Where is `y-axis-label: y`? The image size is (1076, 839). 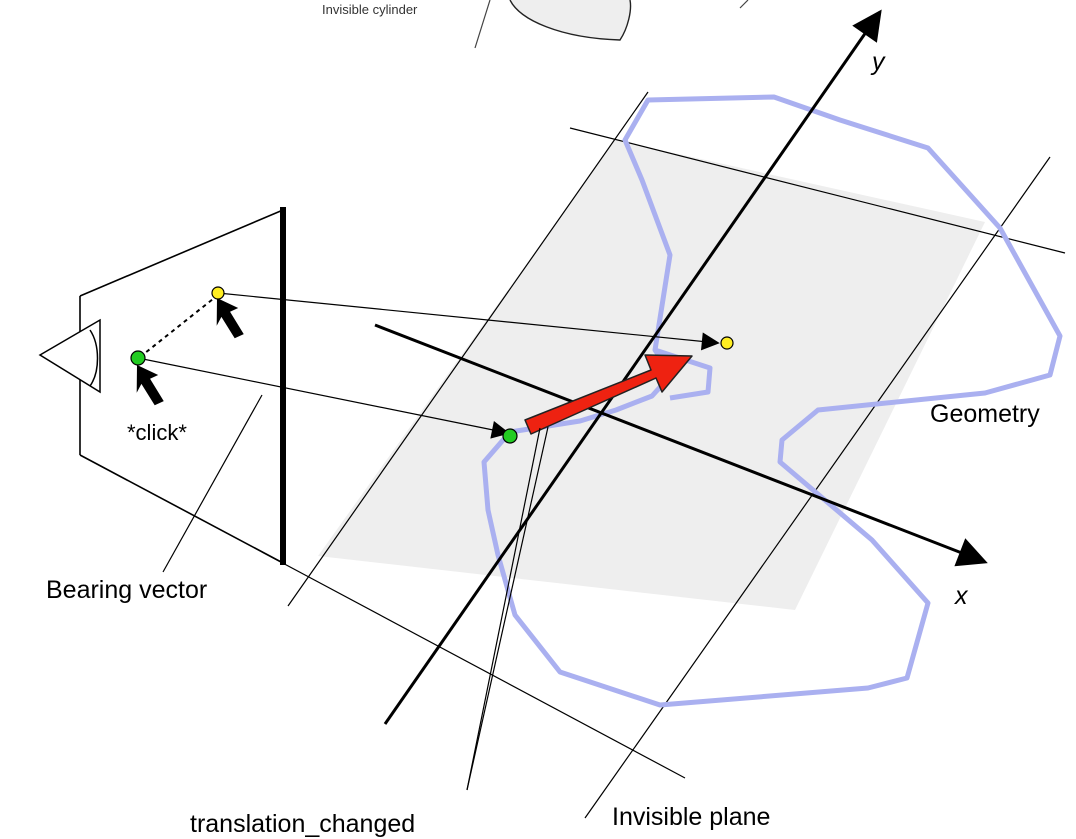 y-axis-label: y is located at coordinates (878, 62).